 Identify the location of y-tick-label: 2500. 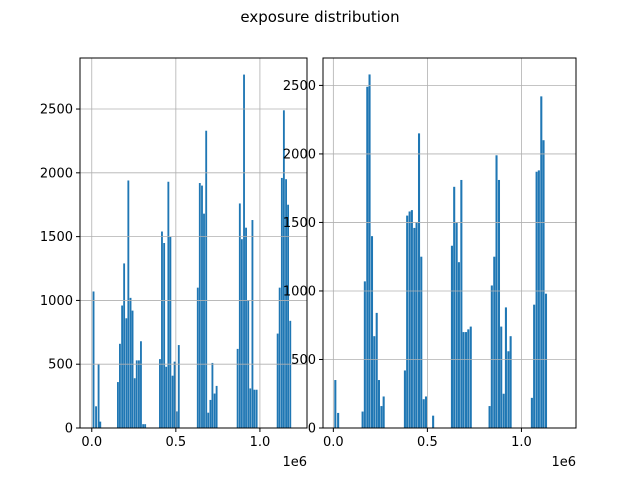
(56, 110).